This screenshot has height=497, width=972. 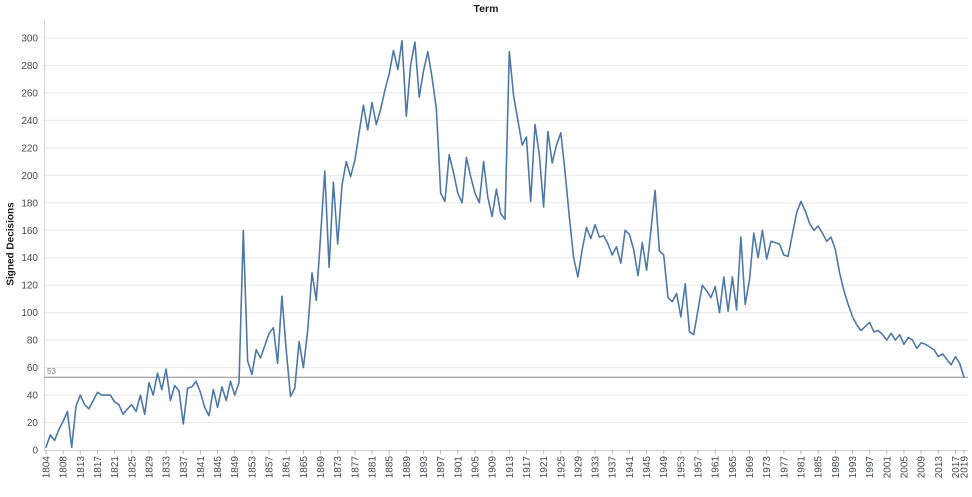 What do you see at coordinates (699, 467) in the screenshot?
I see `x-tick-label: 1957` at bounding box center [699, 467].